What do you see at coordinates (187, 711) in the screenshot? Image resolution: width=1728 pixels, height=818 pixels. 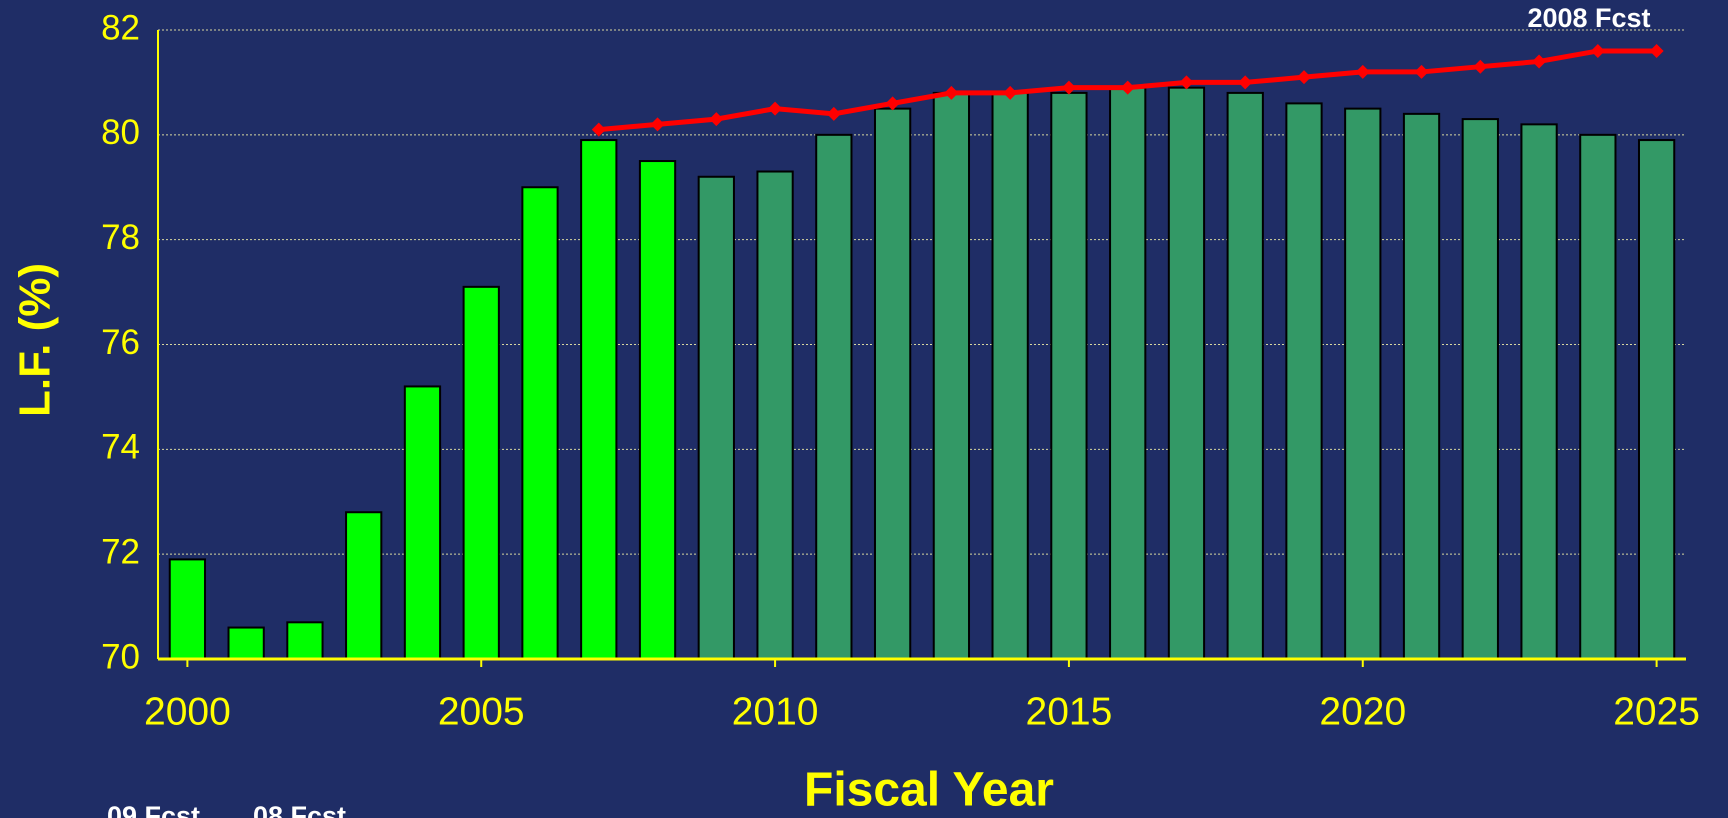 I see `x-tick-label: 2000` at bounding box center [187, 711].